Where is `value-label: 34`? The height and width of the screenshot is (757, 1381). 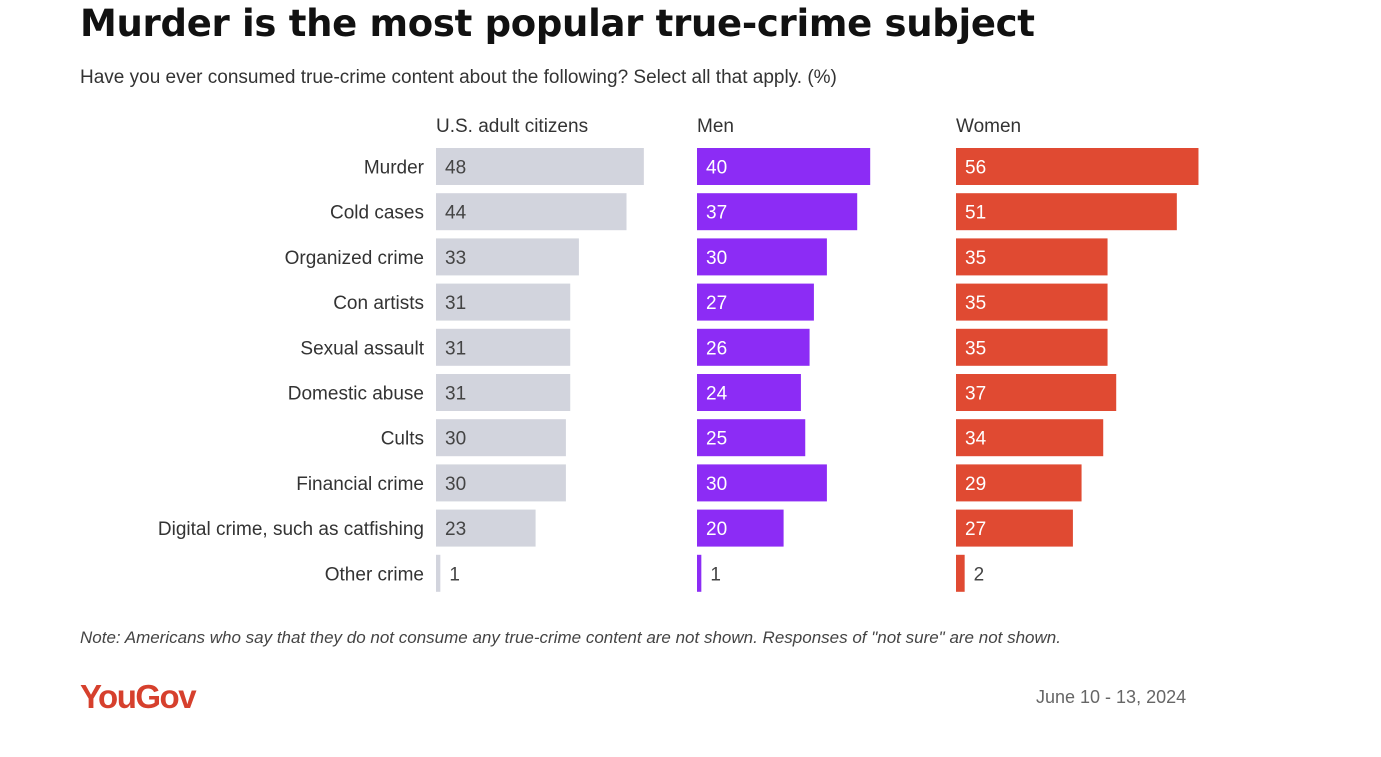 value-label: 34 is located at coordinates (976, 439).